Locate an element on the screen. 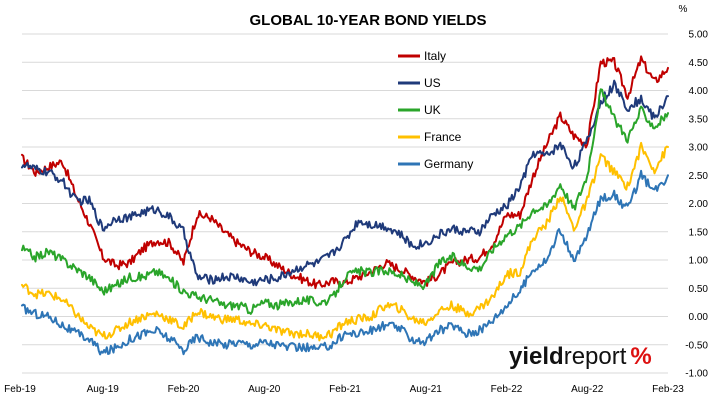 Image resolution: width=728 pixels, height=405 pixels. x-tick-label: Feb-22 is located at coordinates (507, 389).